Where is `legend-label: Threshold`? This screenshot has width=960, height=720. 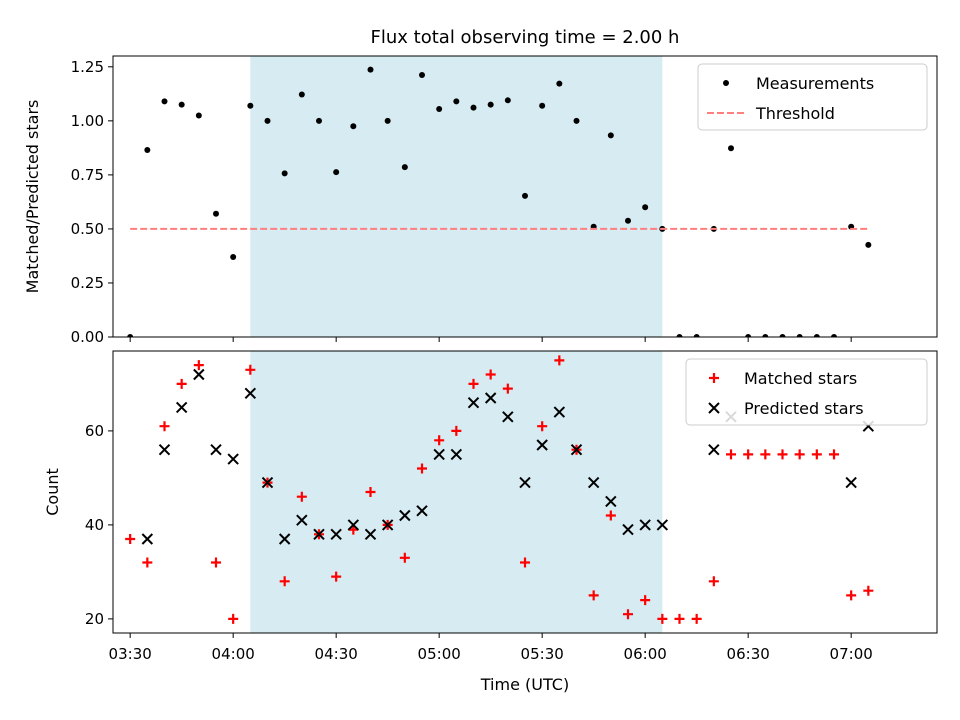 legend-label: Threshold is located at coordinates (795, 113).